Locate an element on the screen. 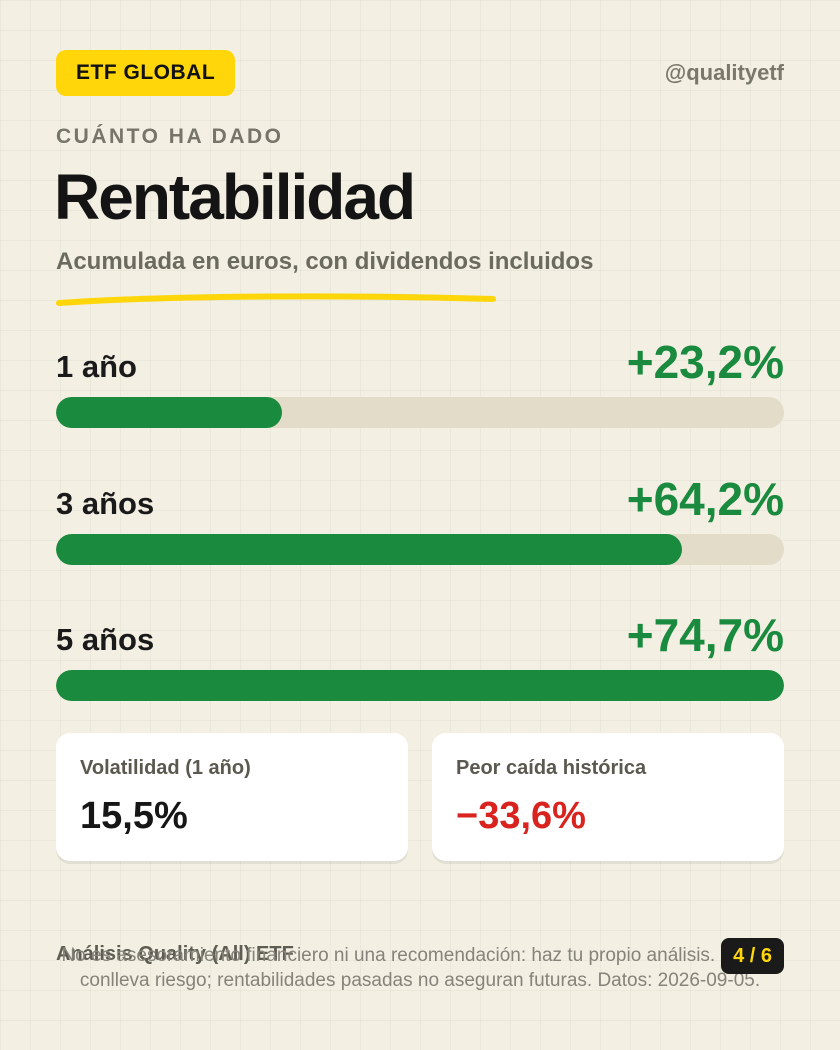 The height and width of the screenshot is (1050, 840). category-badge: ETF GLOBAL is located at coordinates (146, 73).